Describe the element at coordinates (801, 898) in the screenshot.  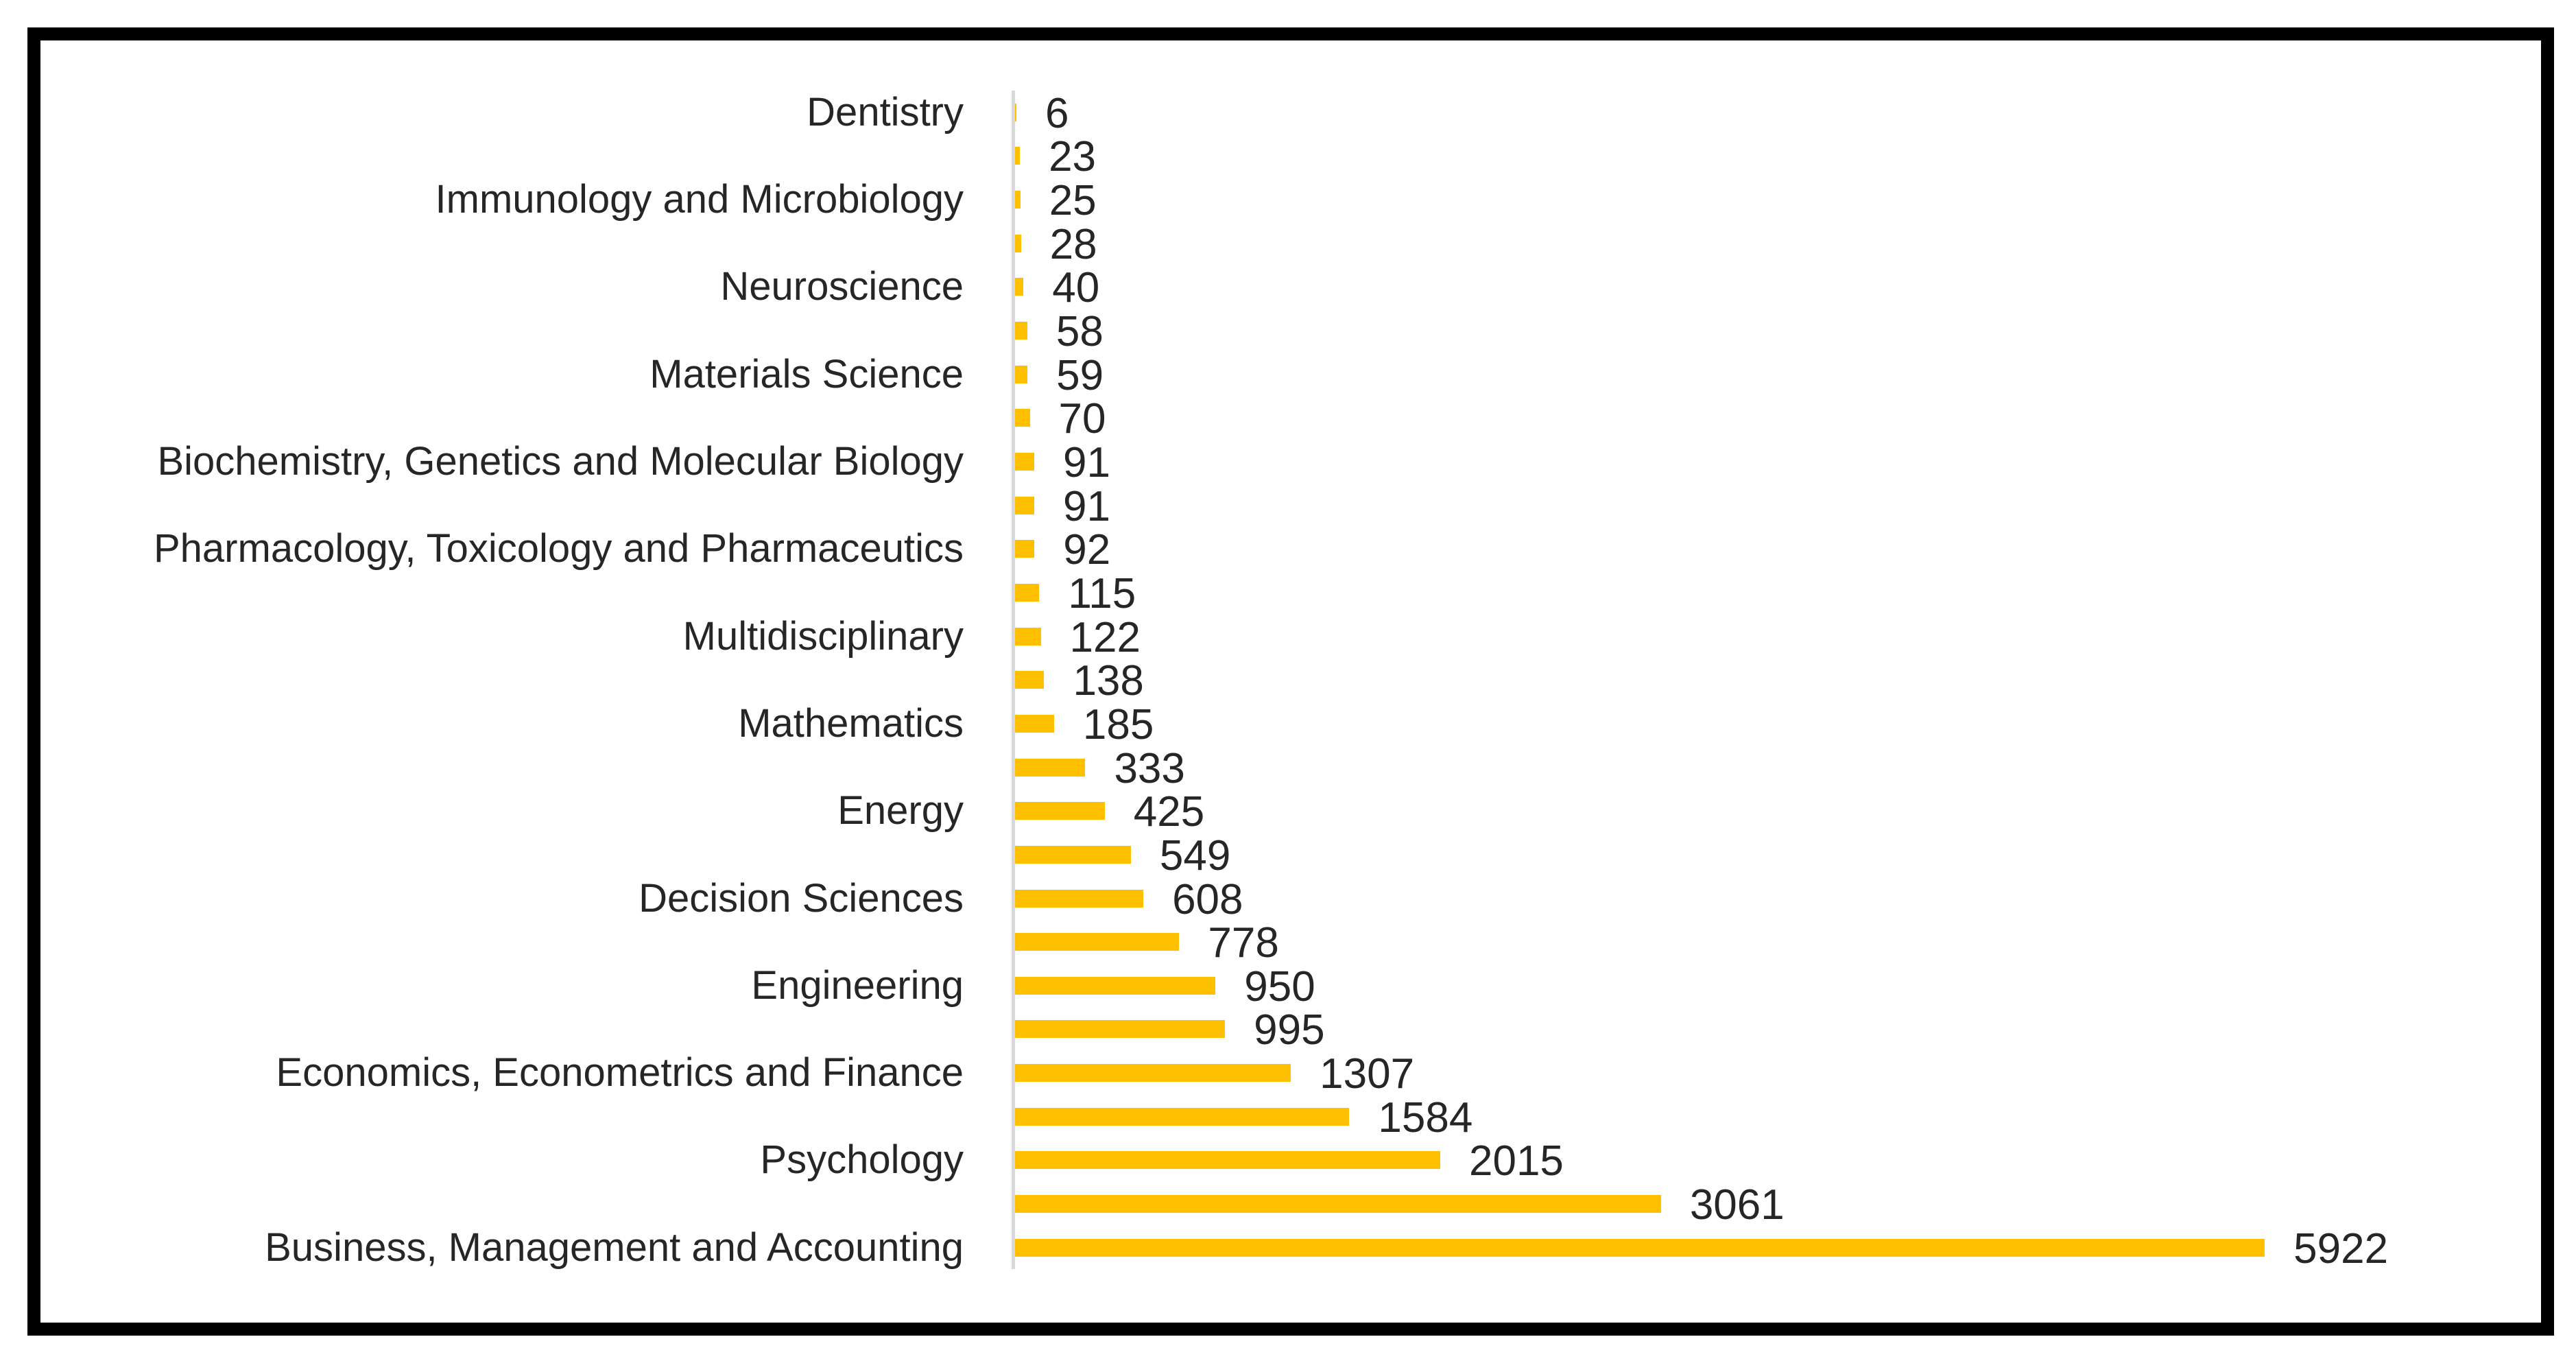
I see `category-label: Decision Sciences` at that location.